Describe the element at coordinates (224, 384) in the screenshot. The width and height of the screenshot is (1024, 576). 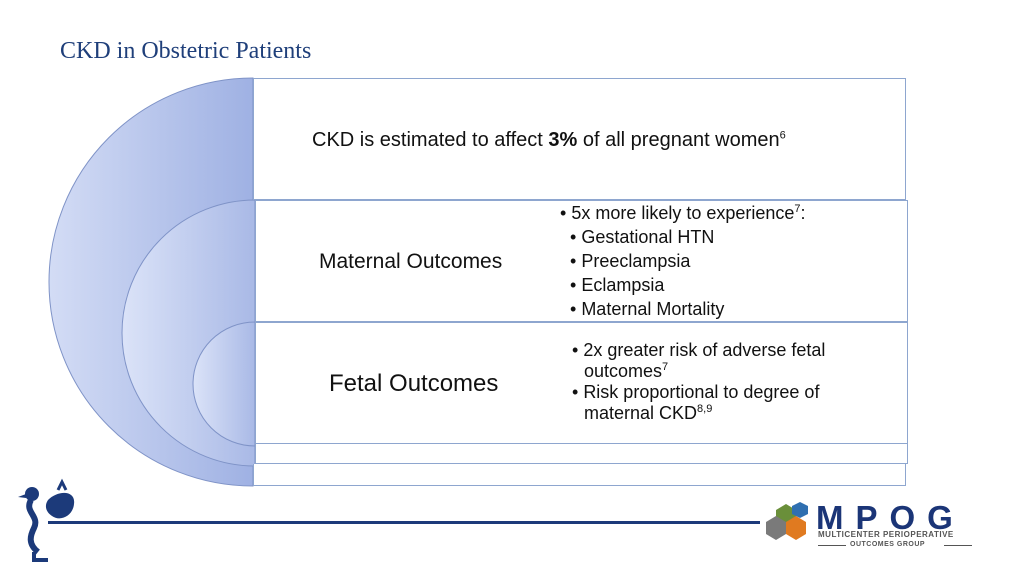
I see `inner-arc` at that location.